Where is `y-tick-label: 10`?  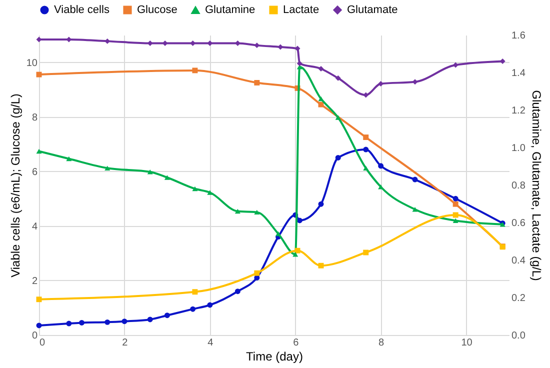 y-tick-label: 10 is located at coordinates (32, 63).